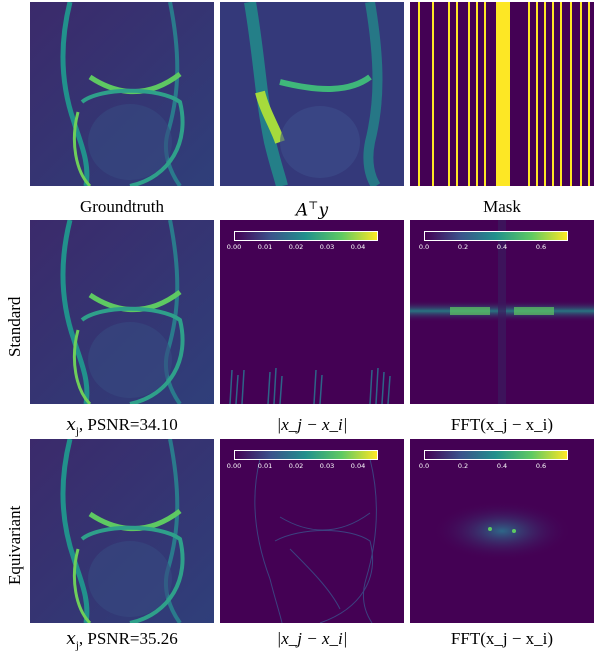 This screenshot has height=656, width=594. I want to click on equivariant-diff-image: 0.00 0.01 0.02 0.03 0.04, so click(312, 531).